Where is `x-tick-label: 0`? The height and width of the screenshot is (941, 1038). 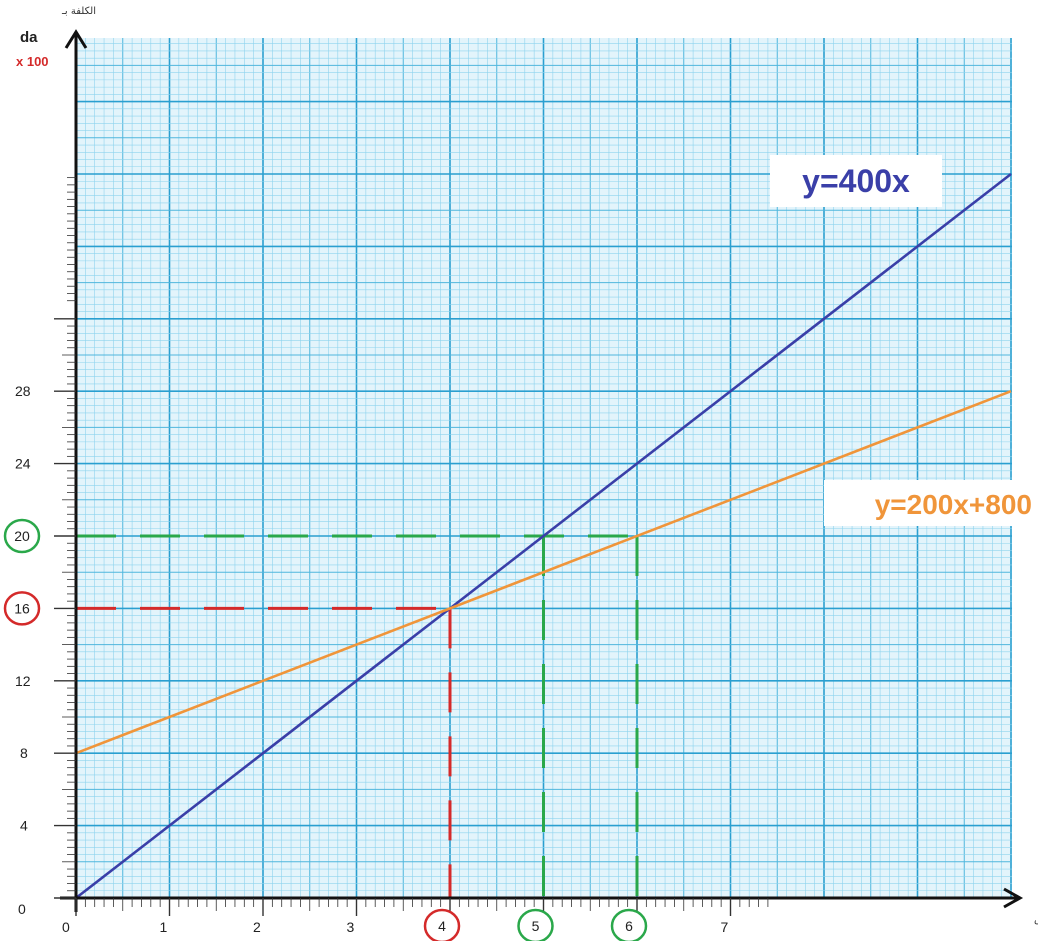
x-tick-label: 0 is located at coordinates (66, 927).